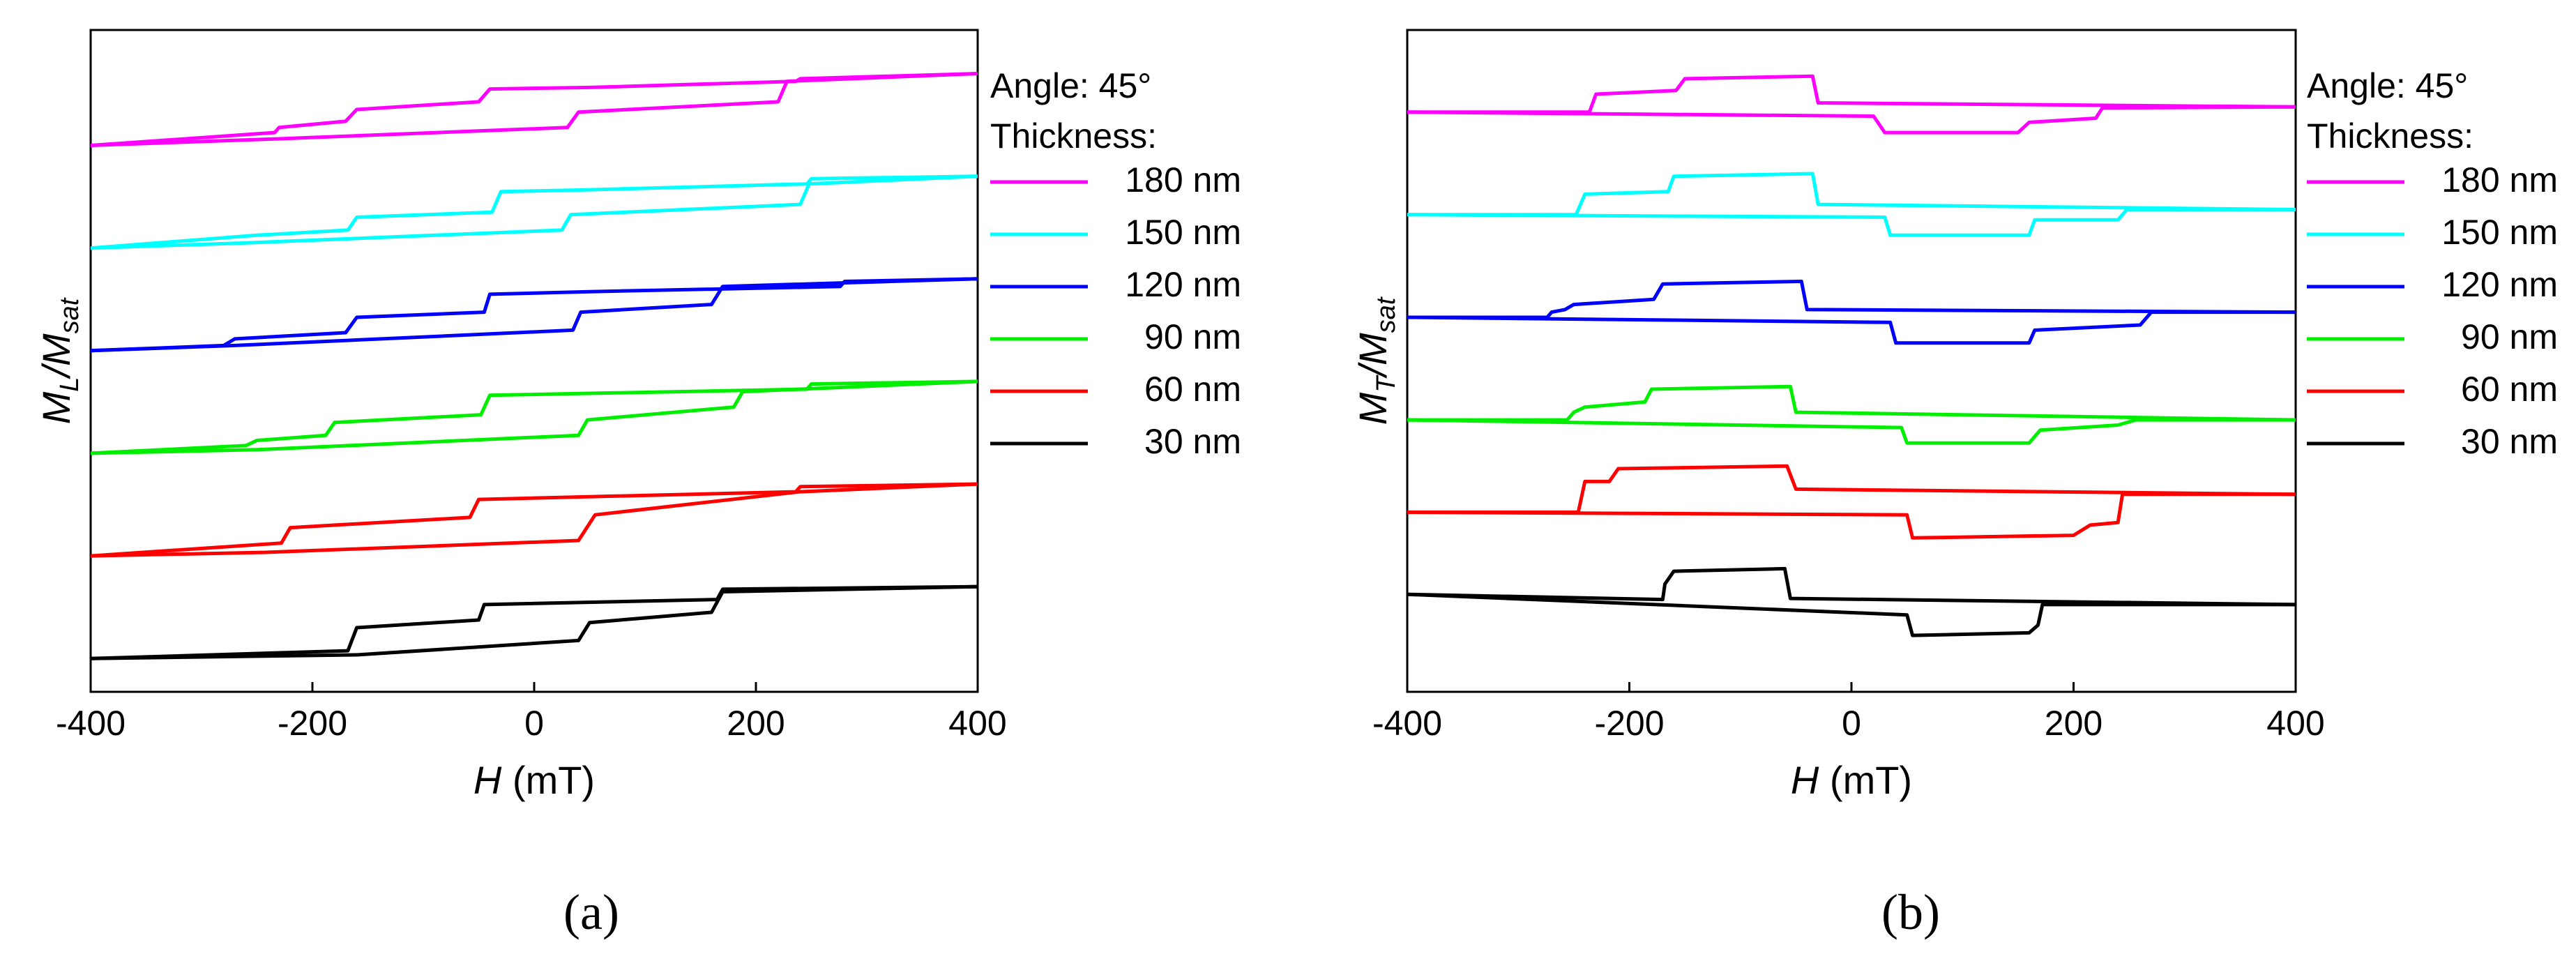  I want to click on panel-b-series-150nm-up-line, so click(1851, 223).